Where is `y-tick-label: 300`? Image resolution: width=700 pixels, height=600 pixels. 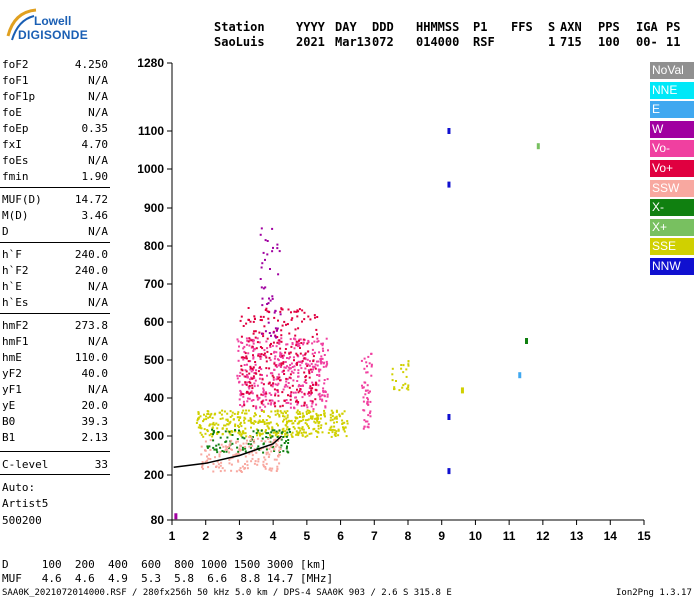
y-tick-label: 300 is located at coordinates (154, 436).